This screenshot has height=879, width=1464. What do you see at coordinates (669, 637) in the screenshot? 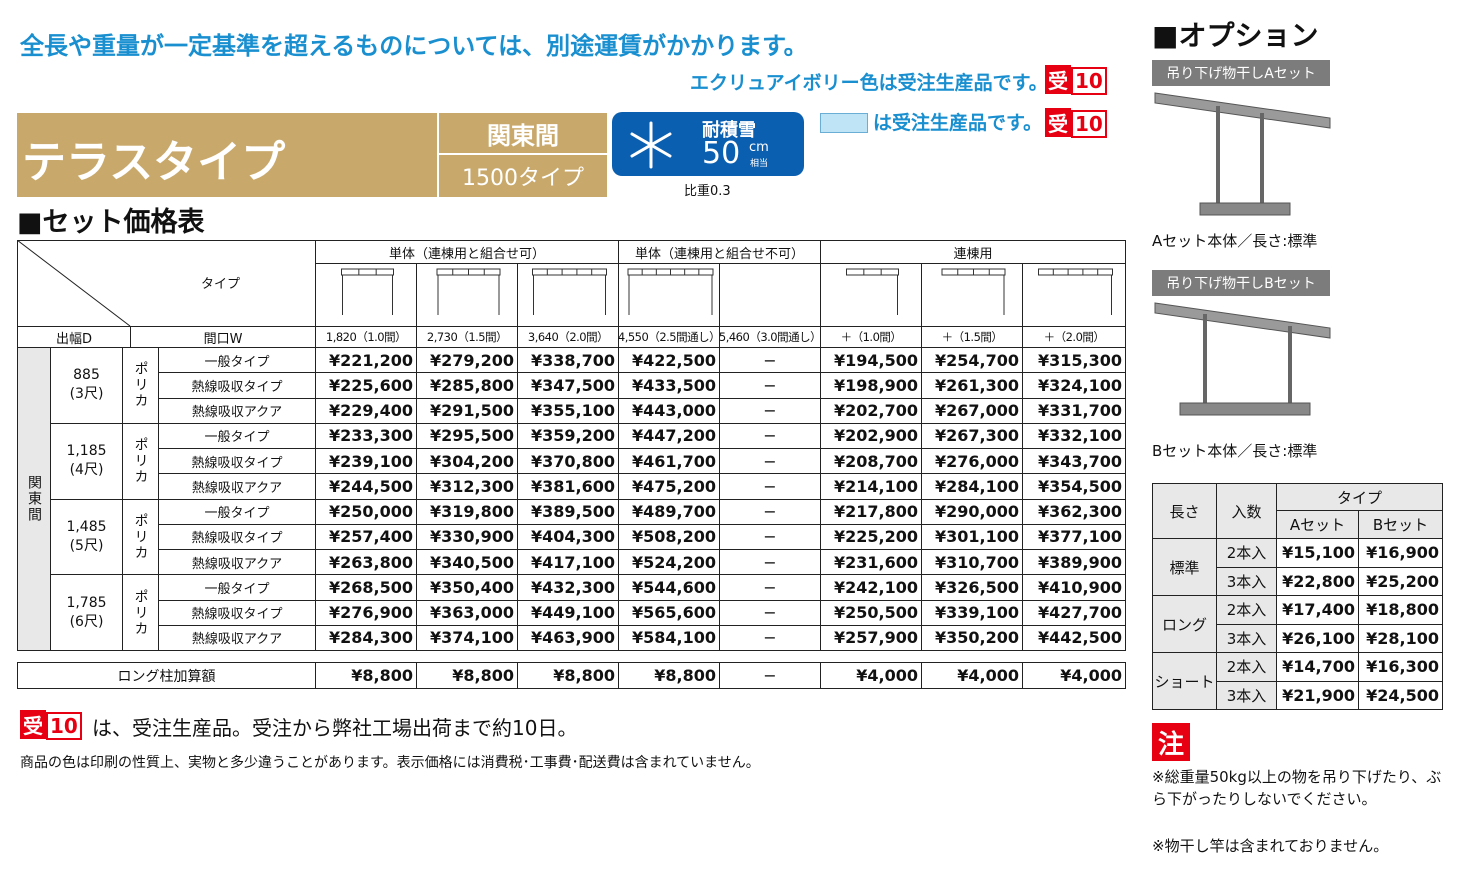
I see `price: ¥584,100` at bounding box center [669, 637].